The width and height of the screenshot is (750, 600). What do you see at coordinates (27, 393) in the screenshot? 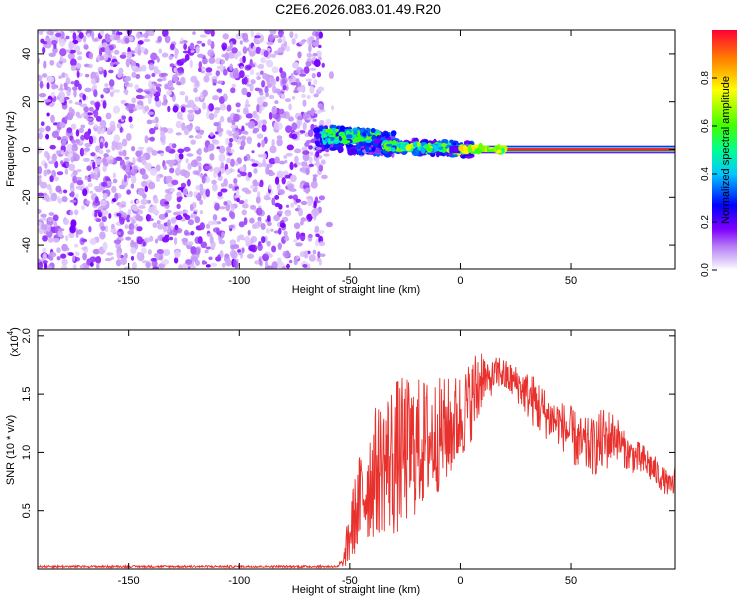
I see `y-tick-label: 1.5` at bounding box center [27, 393].